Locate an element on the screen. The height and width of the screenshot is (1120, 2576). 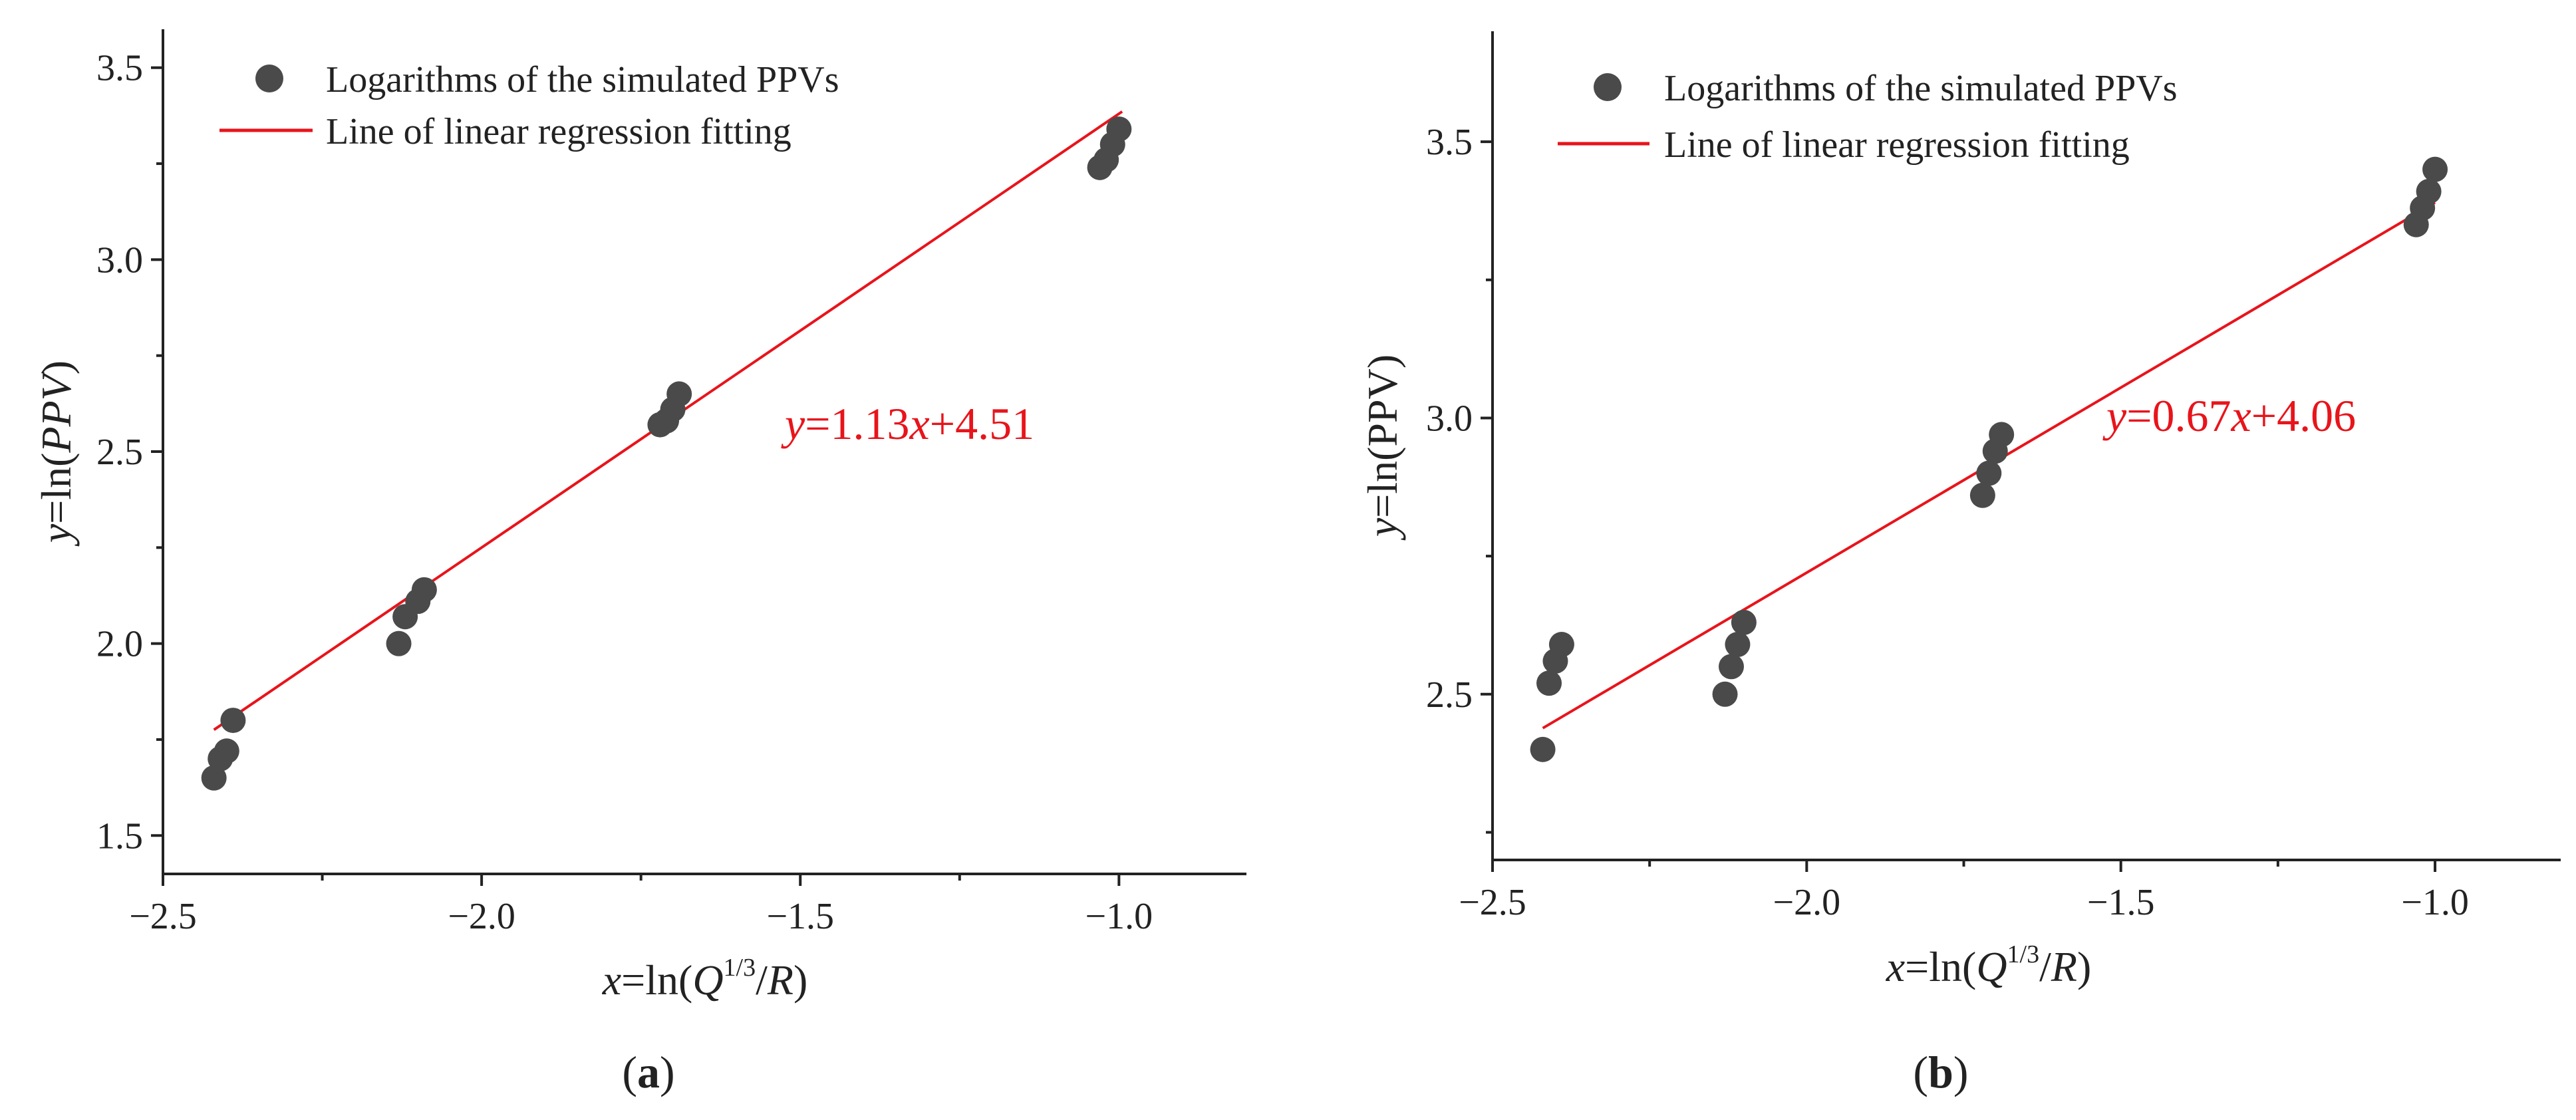
y-tick-label: 2.0 is located at coordinates (119, 644).